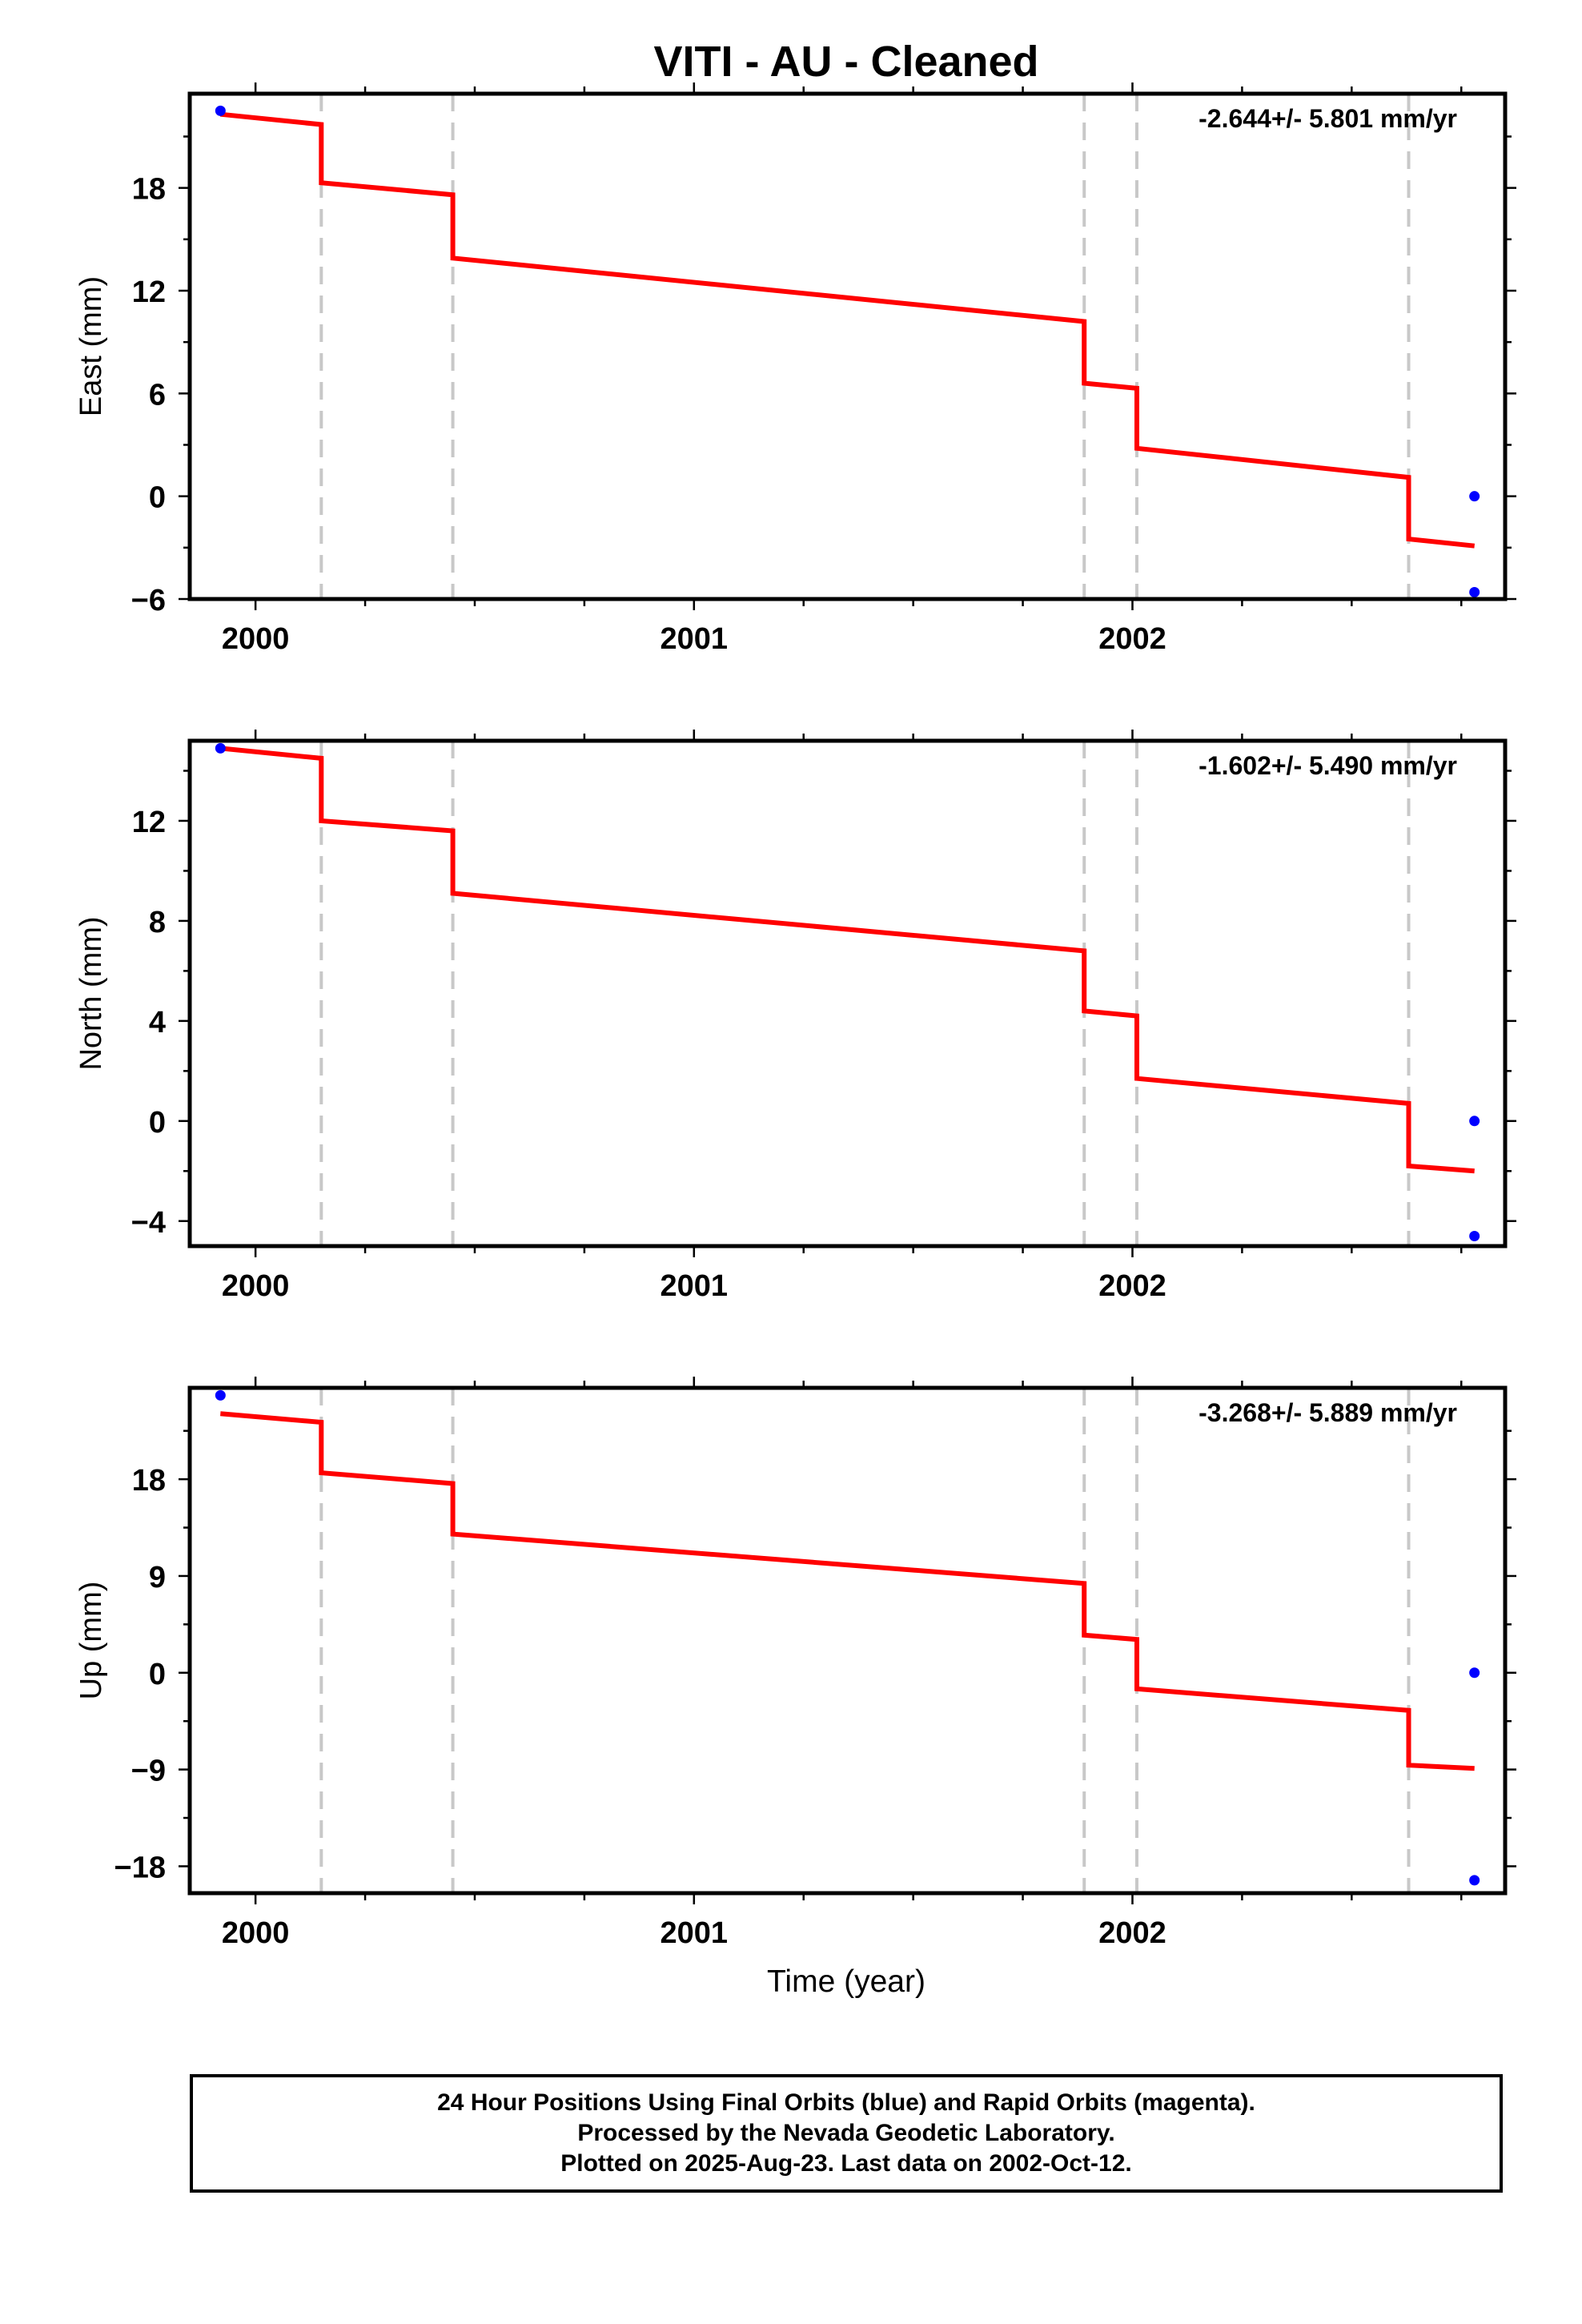  What do you see at coordinates (140, 1867) in the screenshot?
I see `y-tick-label: −18` at bounding box center [140, 1867].